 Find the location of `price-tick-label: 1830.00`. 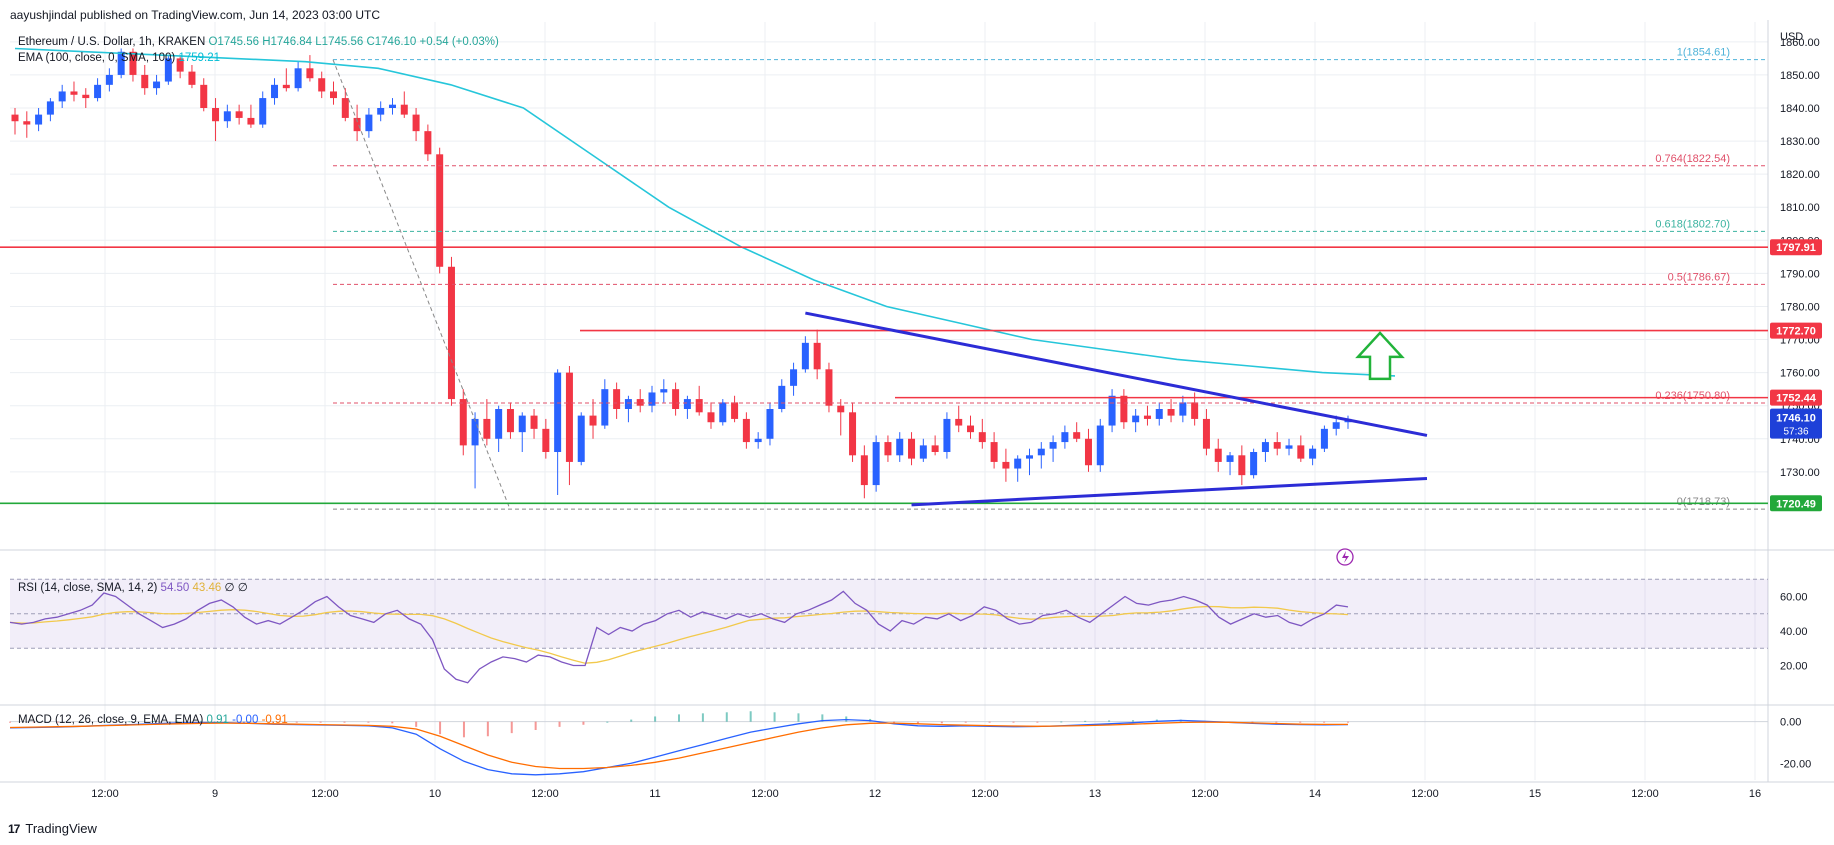

price-tick-label: 1830.00 is located at coordinates (1800, 142).